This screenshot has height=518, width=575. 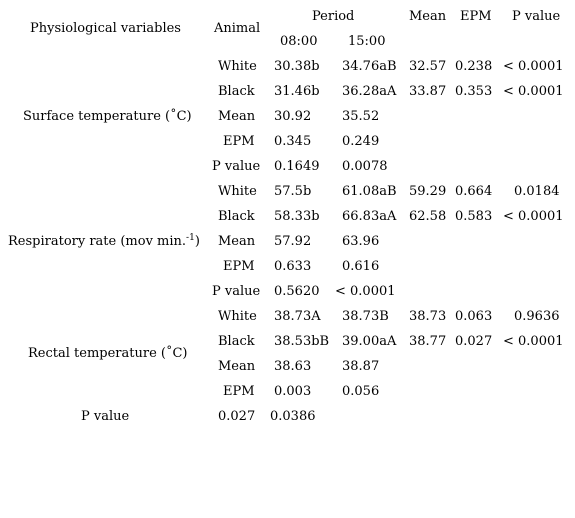 I want to click on row-t2: < 0.0001, so click(x=365, y=291).